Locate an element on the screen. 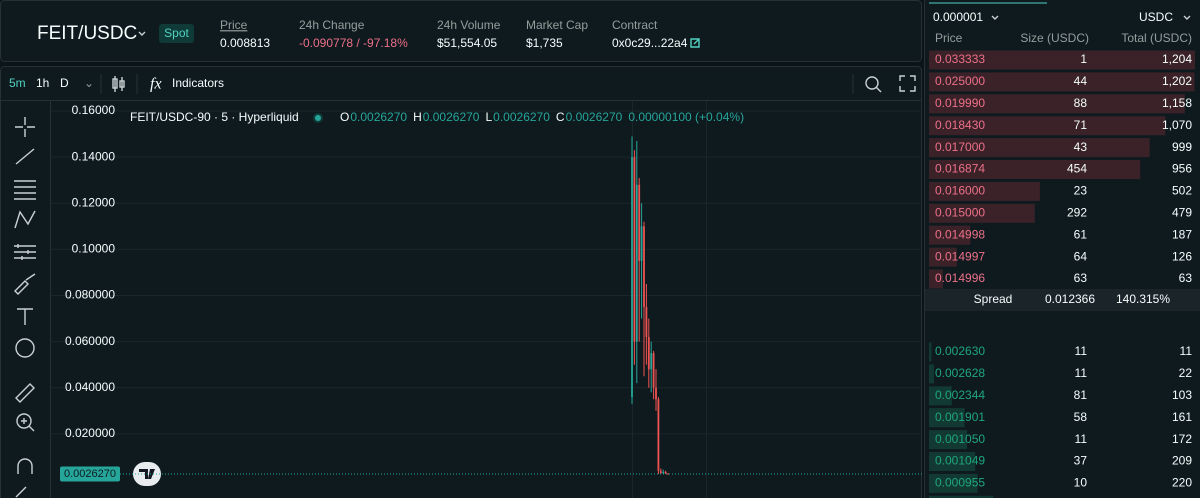 The width and height of the screenshot is (1200, 498). y-tick-label: 0.020000 is located at coordinates (90, 433).